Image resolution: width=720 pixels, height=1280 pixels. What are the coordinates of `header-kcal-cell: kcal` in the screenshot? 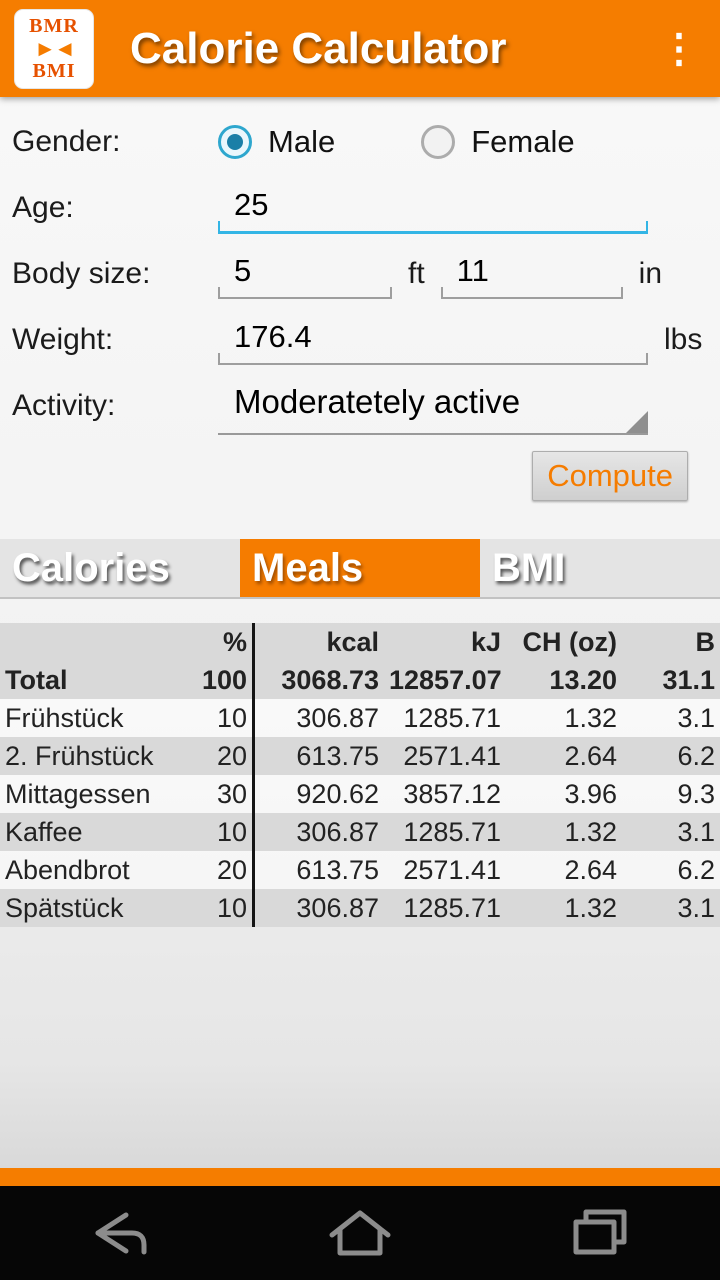 It's located at (318, 642).